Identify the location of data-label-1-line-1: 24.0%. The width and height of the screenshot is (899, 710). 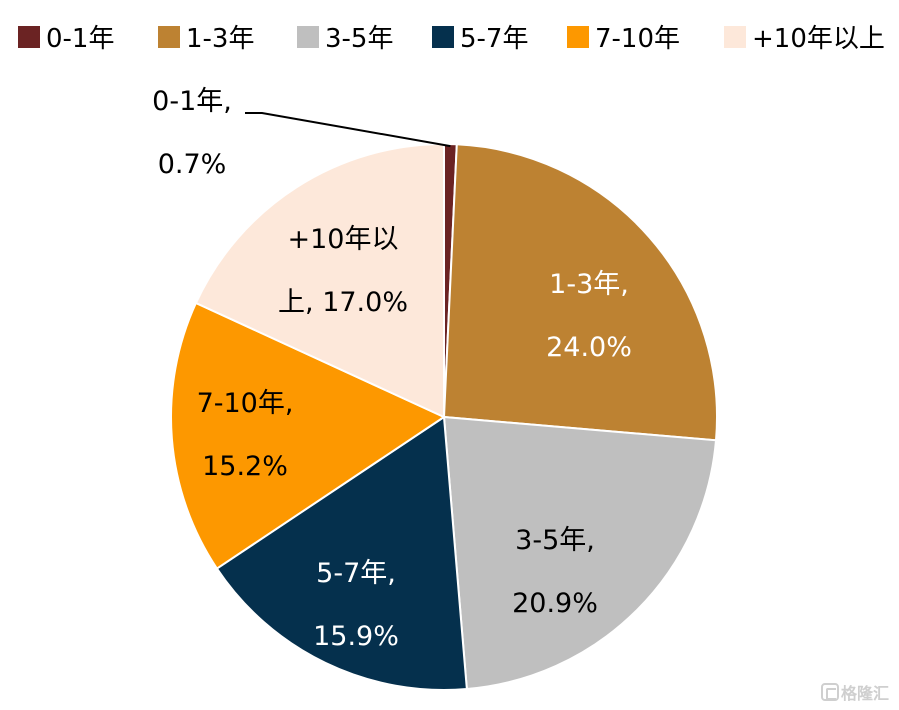
(589, 347).